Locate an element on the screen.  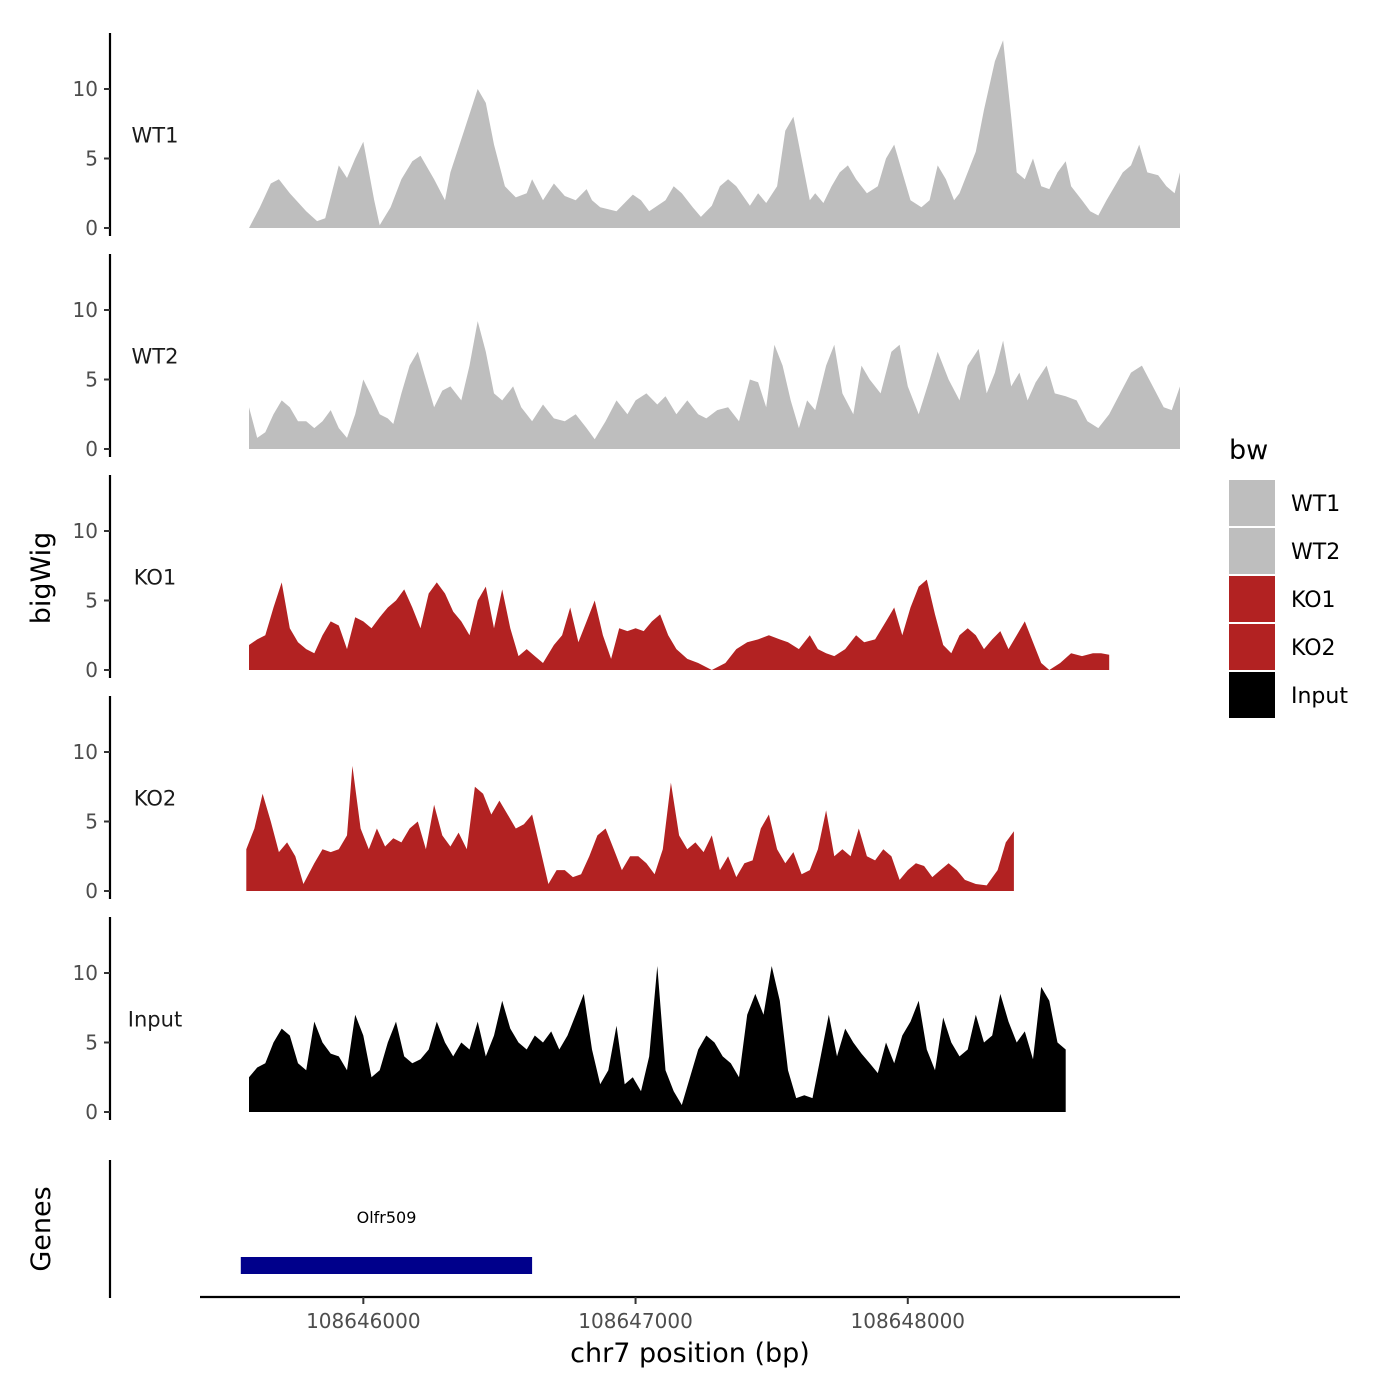
y-tick-label-wt1-5: 5 is located at coordinates (91, 159).